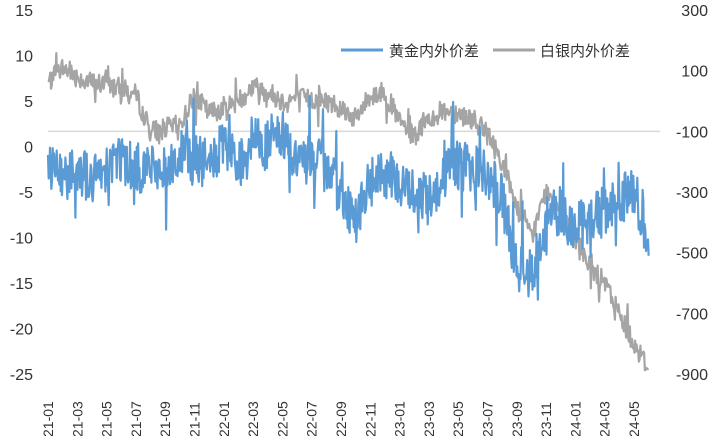  What do you see at coordinates (21, 239) in the screenshot?
I see `left-tick-label: -10` at bounding box center [21, 239].